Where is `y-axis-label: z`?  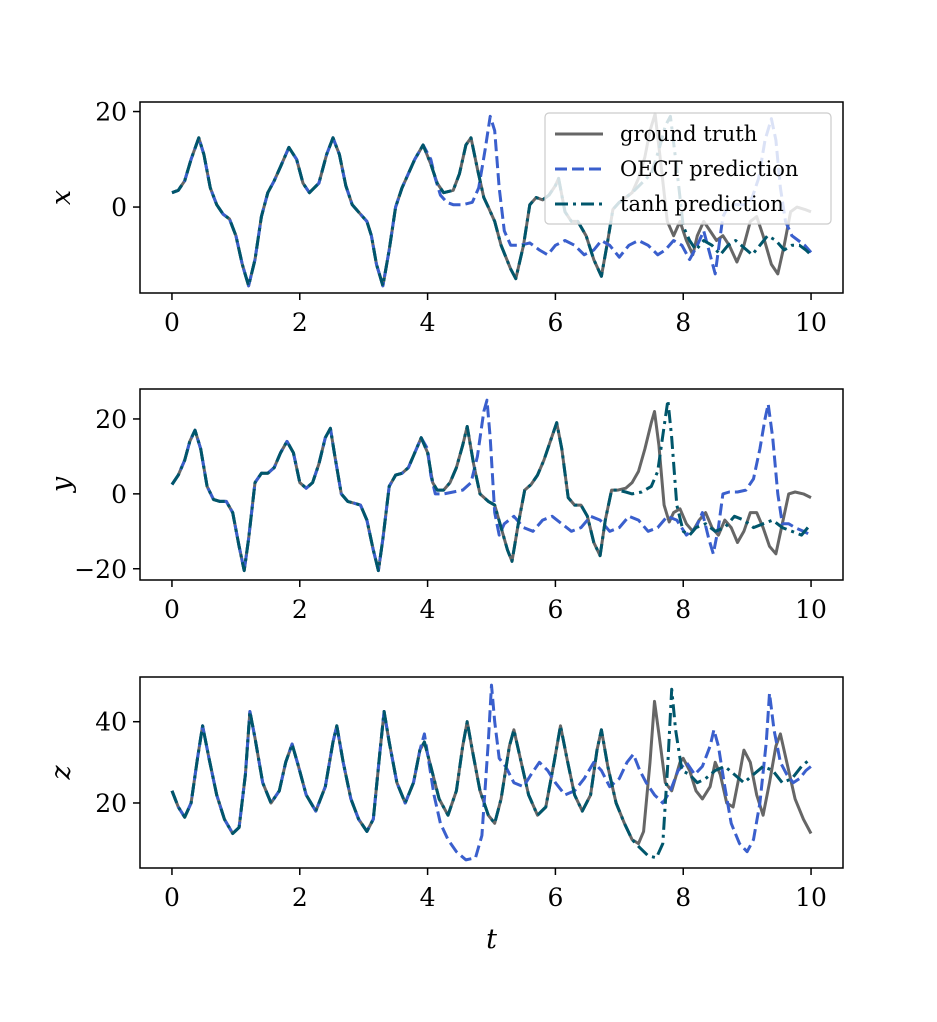 y-axis-label: z is located at coordinates (61, 773).